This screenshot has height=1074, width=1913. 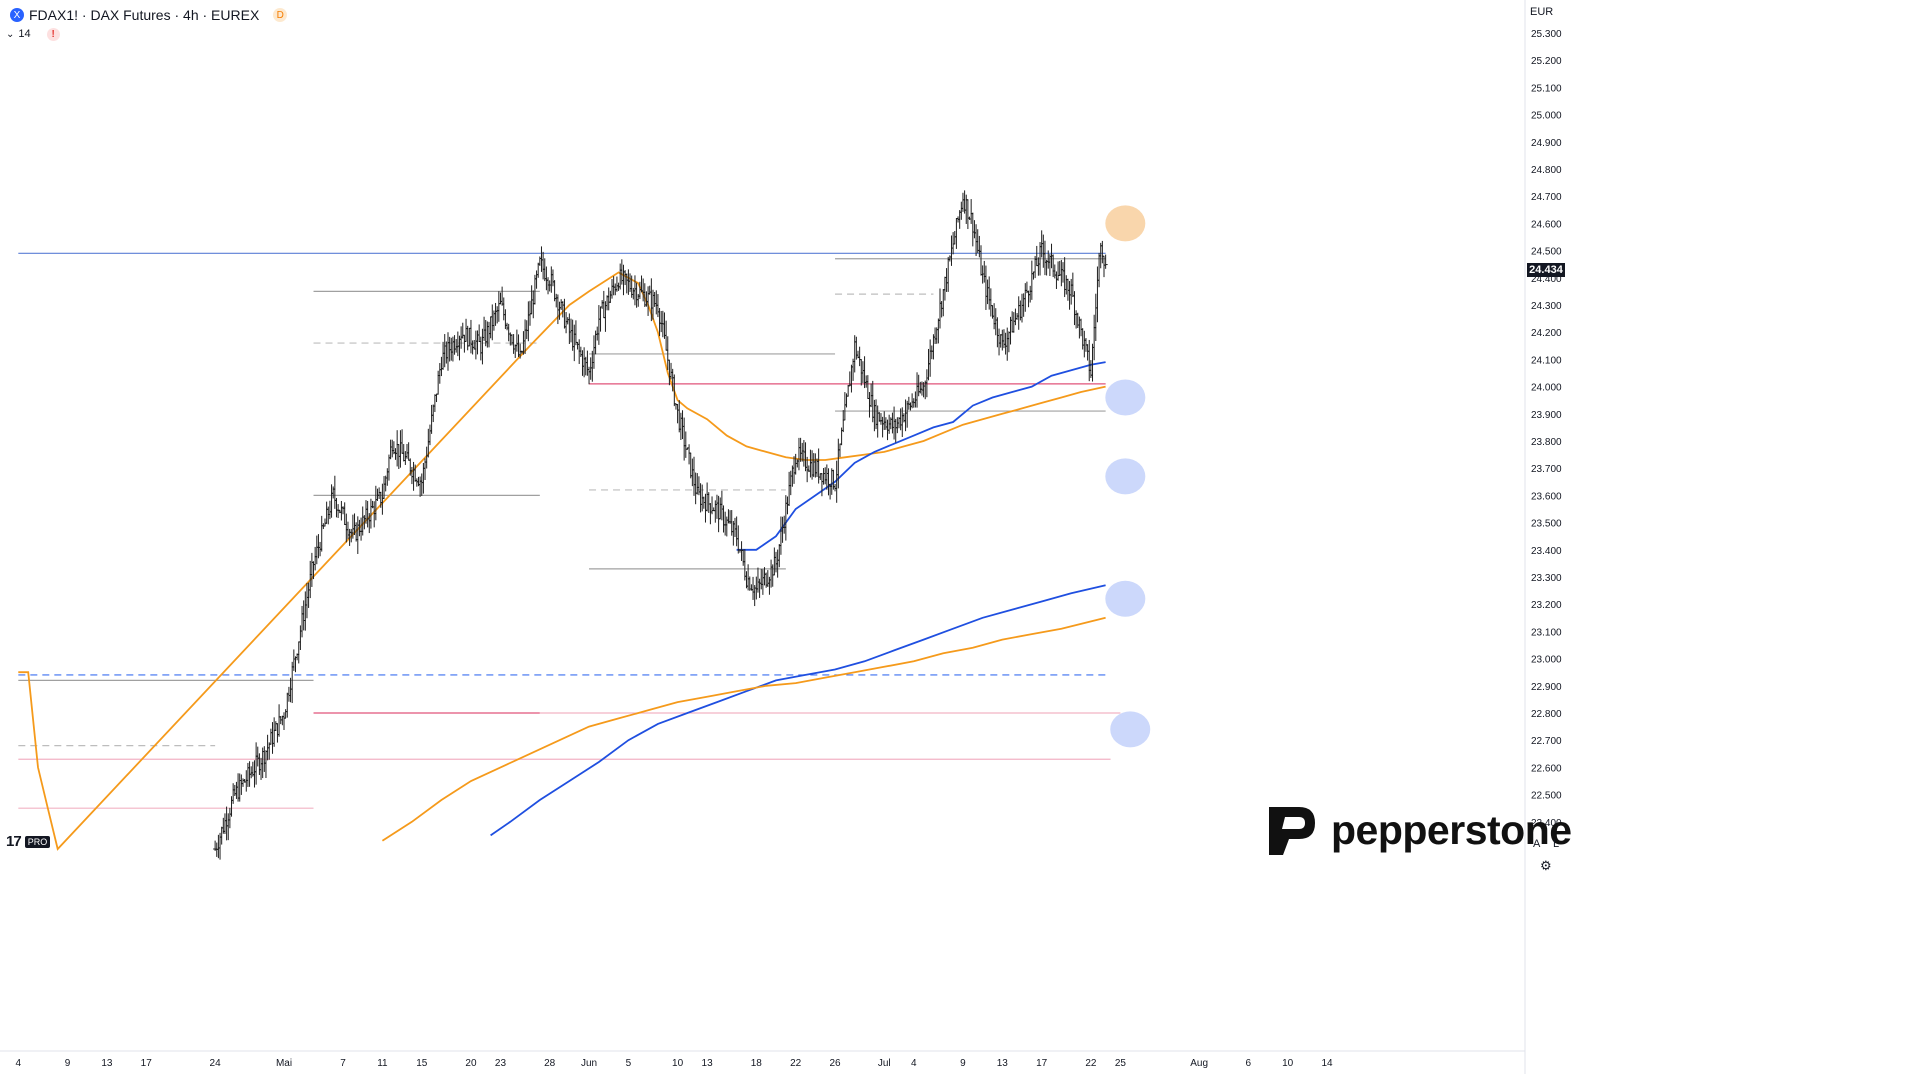 I want to click on price-tick-label: 24.400, so click(x=1546, y=279).